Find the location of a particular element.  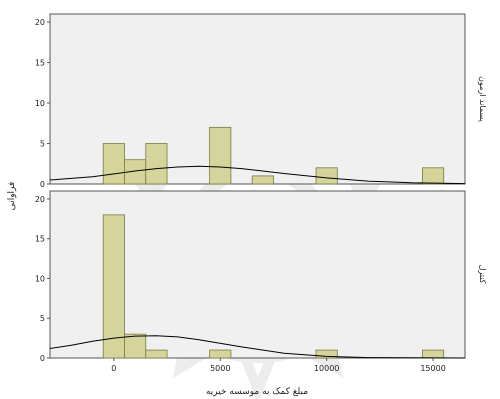

panel-label-top: پسماند ازمون is located at coordinates (482, 99).